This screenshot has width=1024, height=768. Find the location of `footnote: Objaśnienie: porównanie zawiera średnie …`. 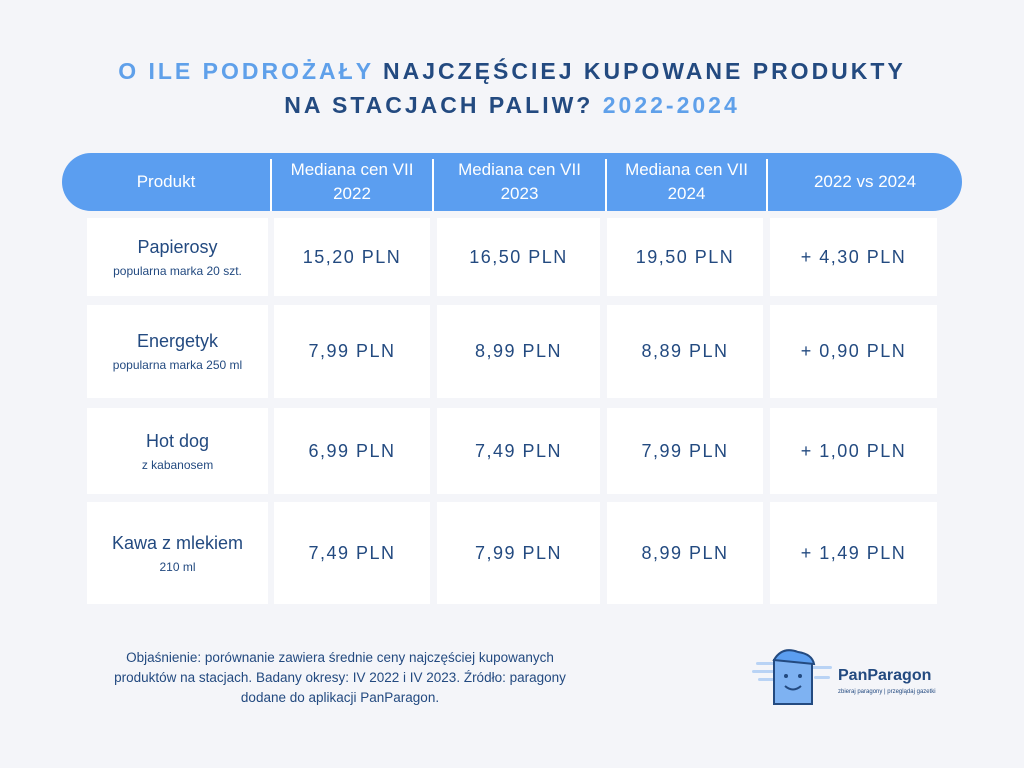

footnote: Objaśnienie: porównanie zawiera średnie … is located at coordinates (340, 678).